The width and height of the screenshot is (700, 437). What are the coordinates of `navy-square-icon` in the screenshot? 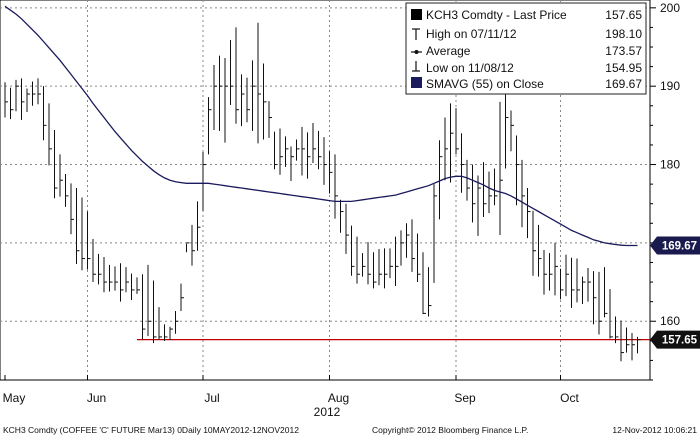 It's located at (416, 82).